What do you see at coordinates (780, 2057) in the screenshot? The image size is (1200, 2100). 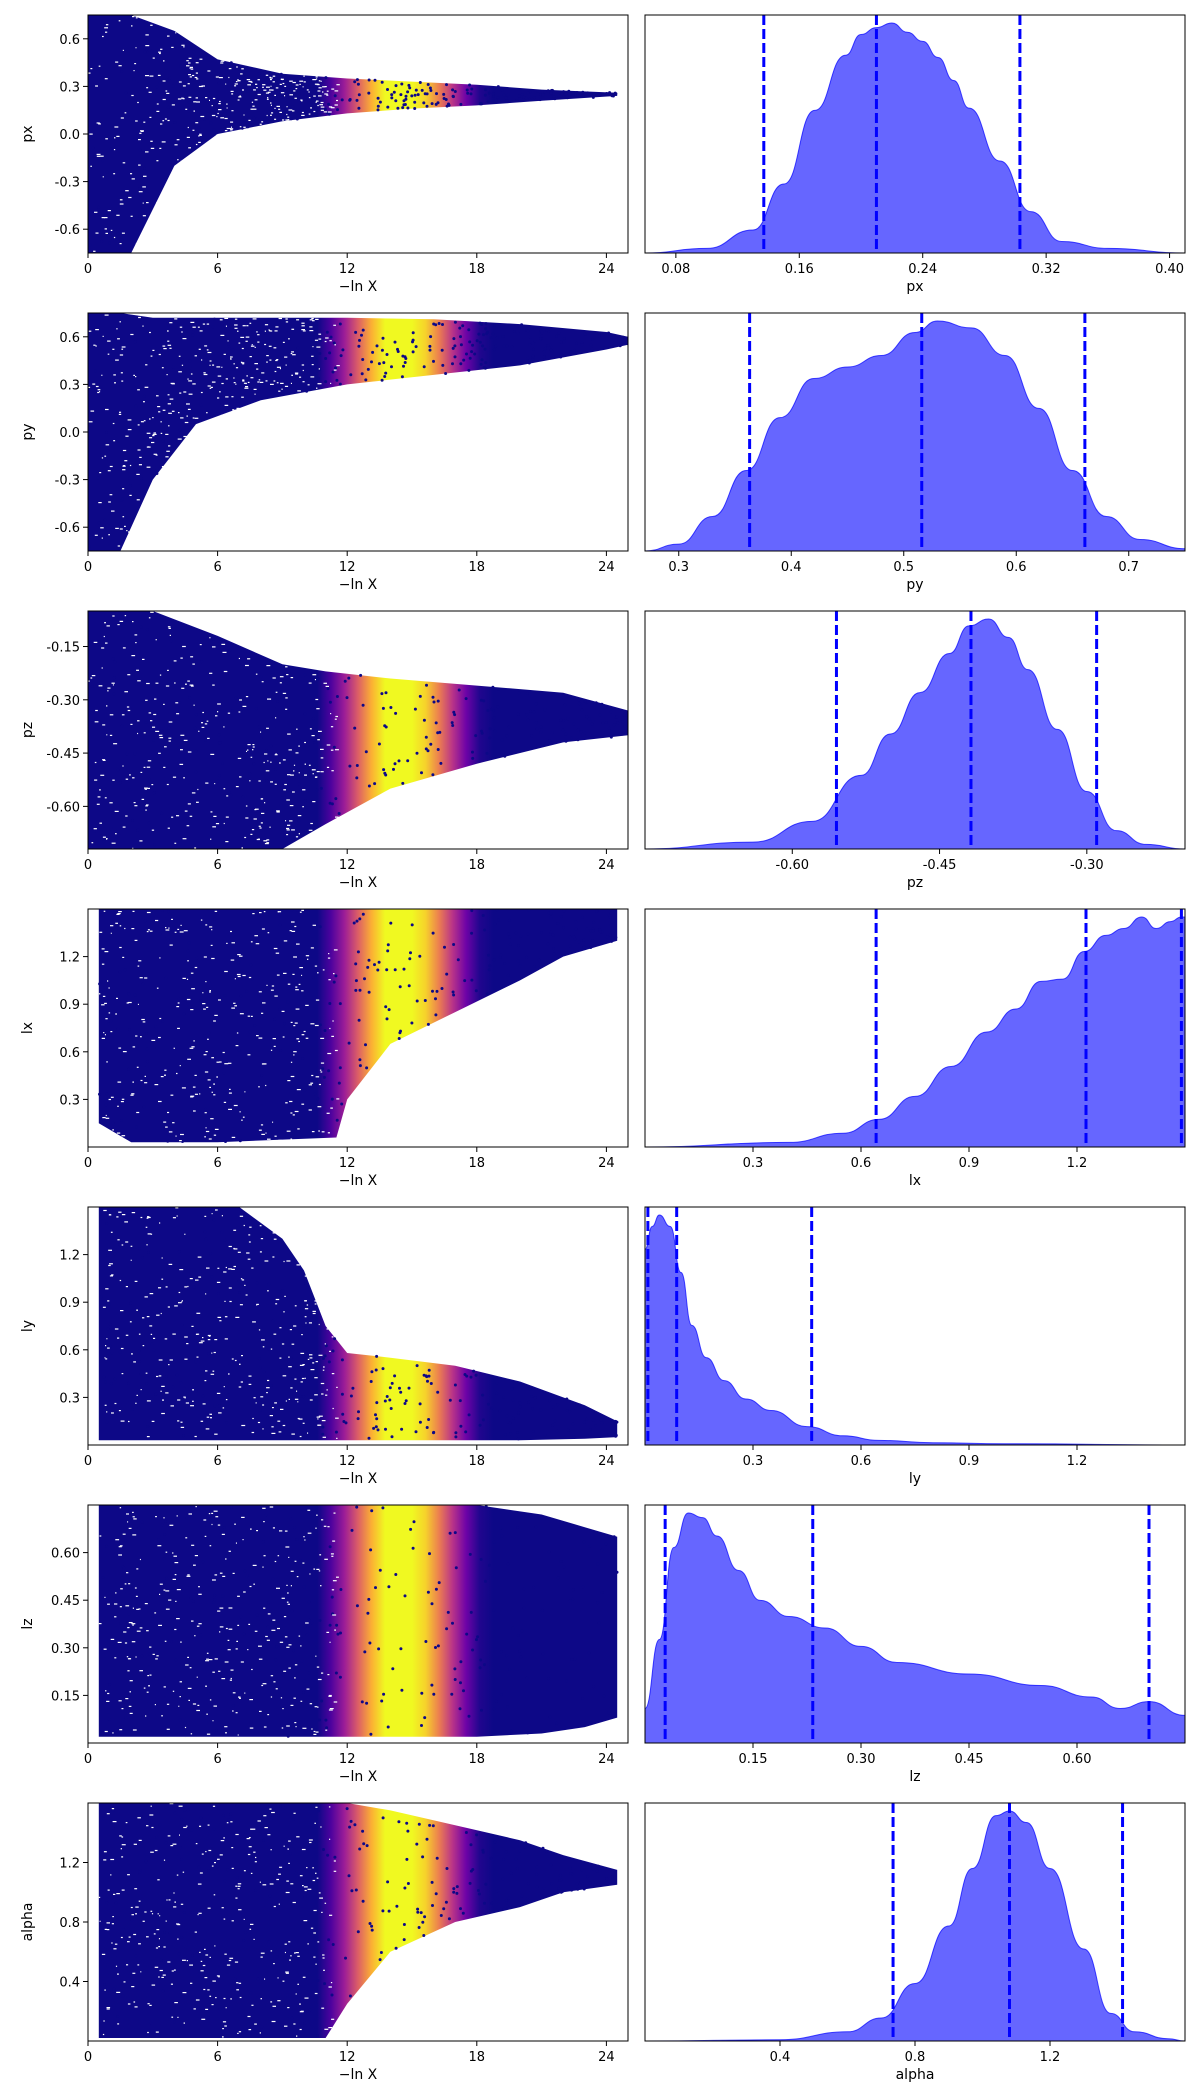 I see `x-tick-label: 0.4` at bounding box center [780, 2057].